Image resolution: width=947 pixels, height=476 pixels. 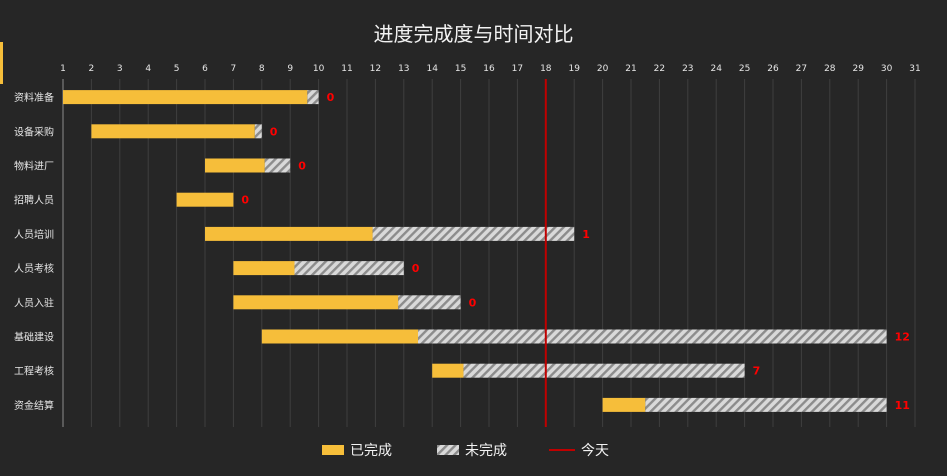 I want to click on x-tick-label: 5, so click(x=177, y=69).